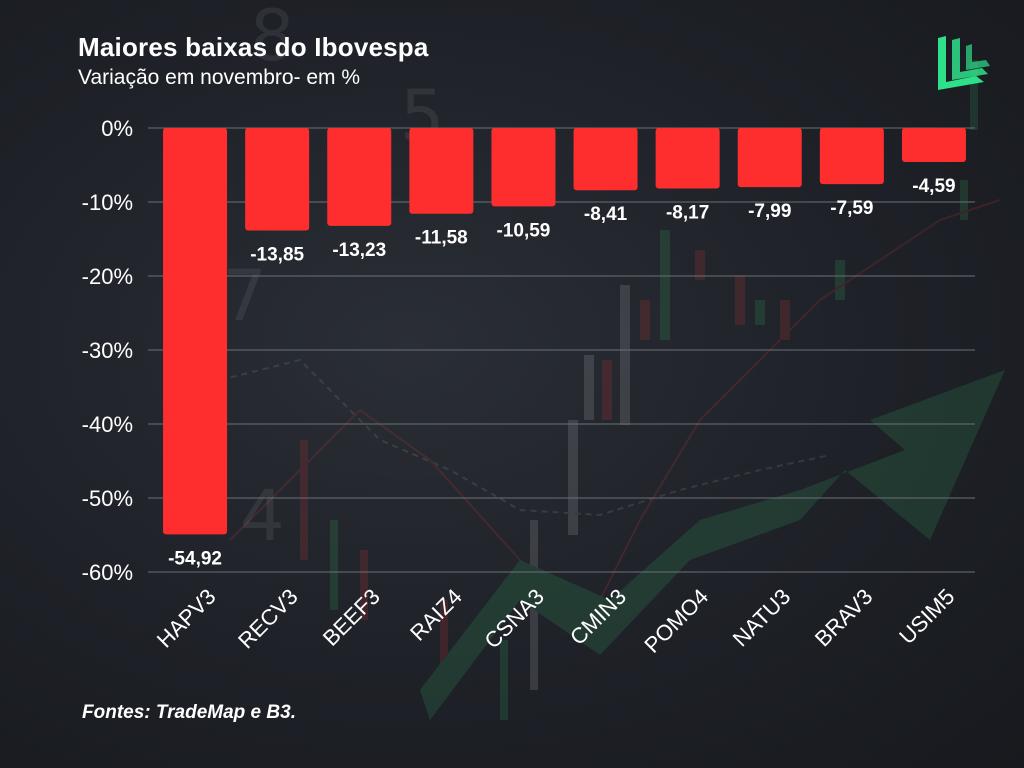  What do you see at coordinates (107, 572) in the screenshot?
I see `y-tick-label: -60%` at bounding box center [107, 572].